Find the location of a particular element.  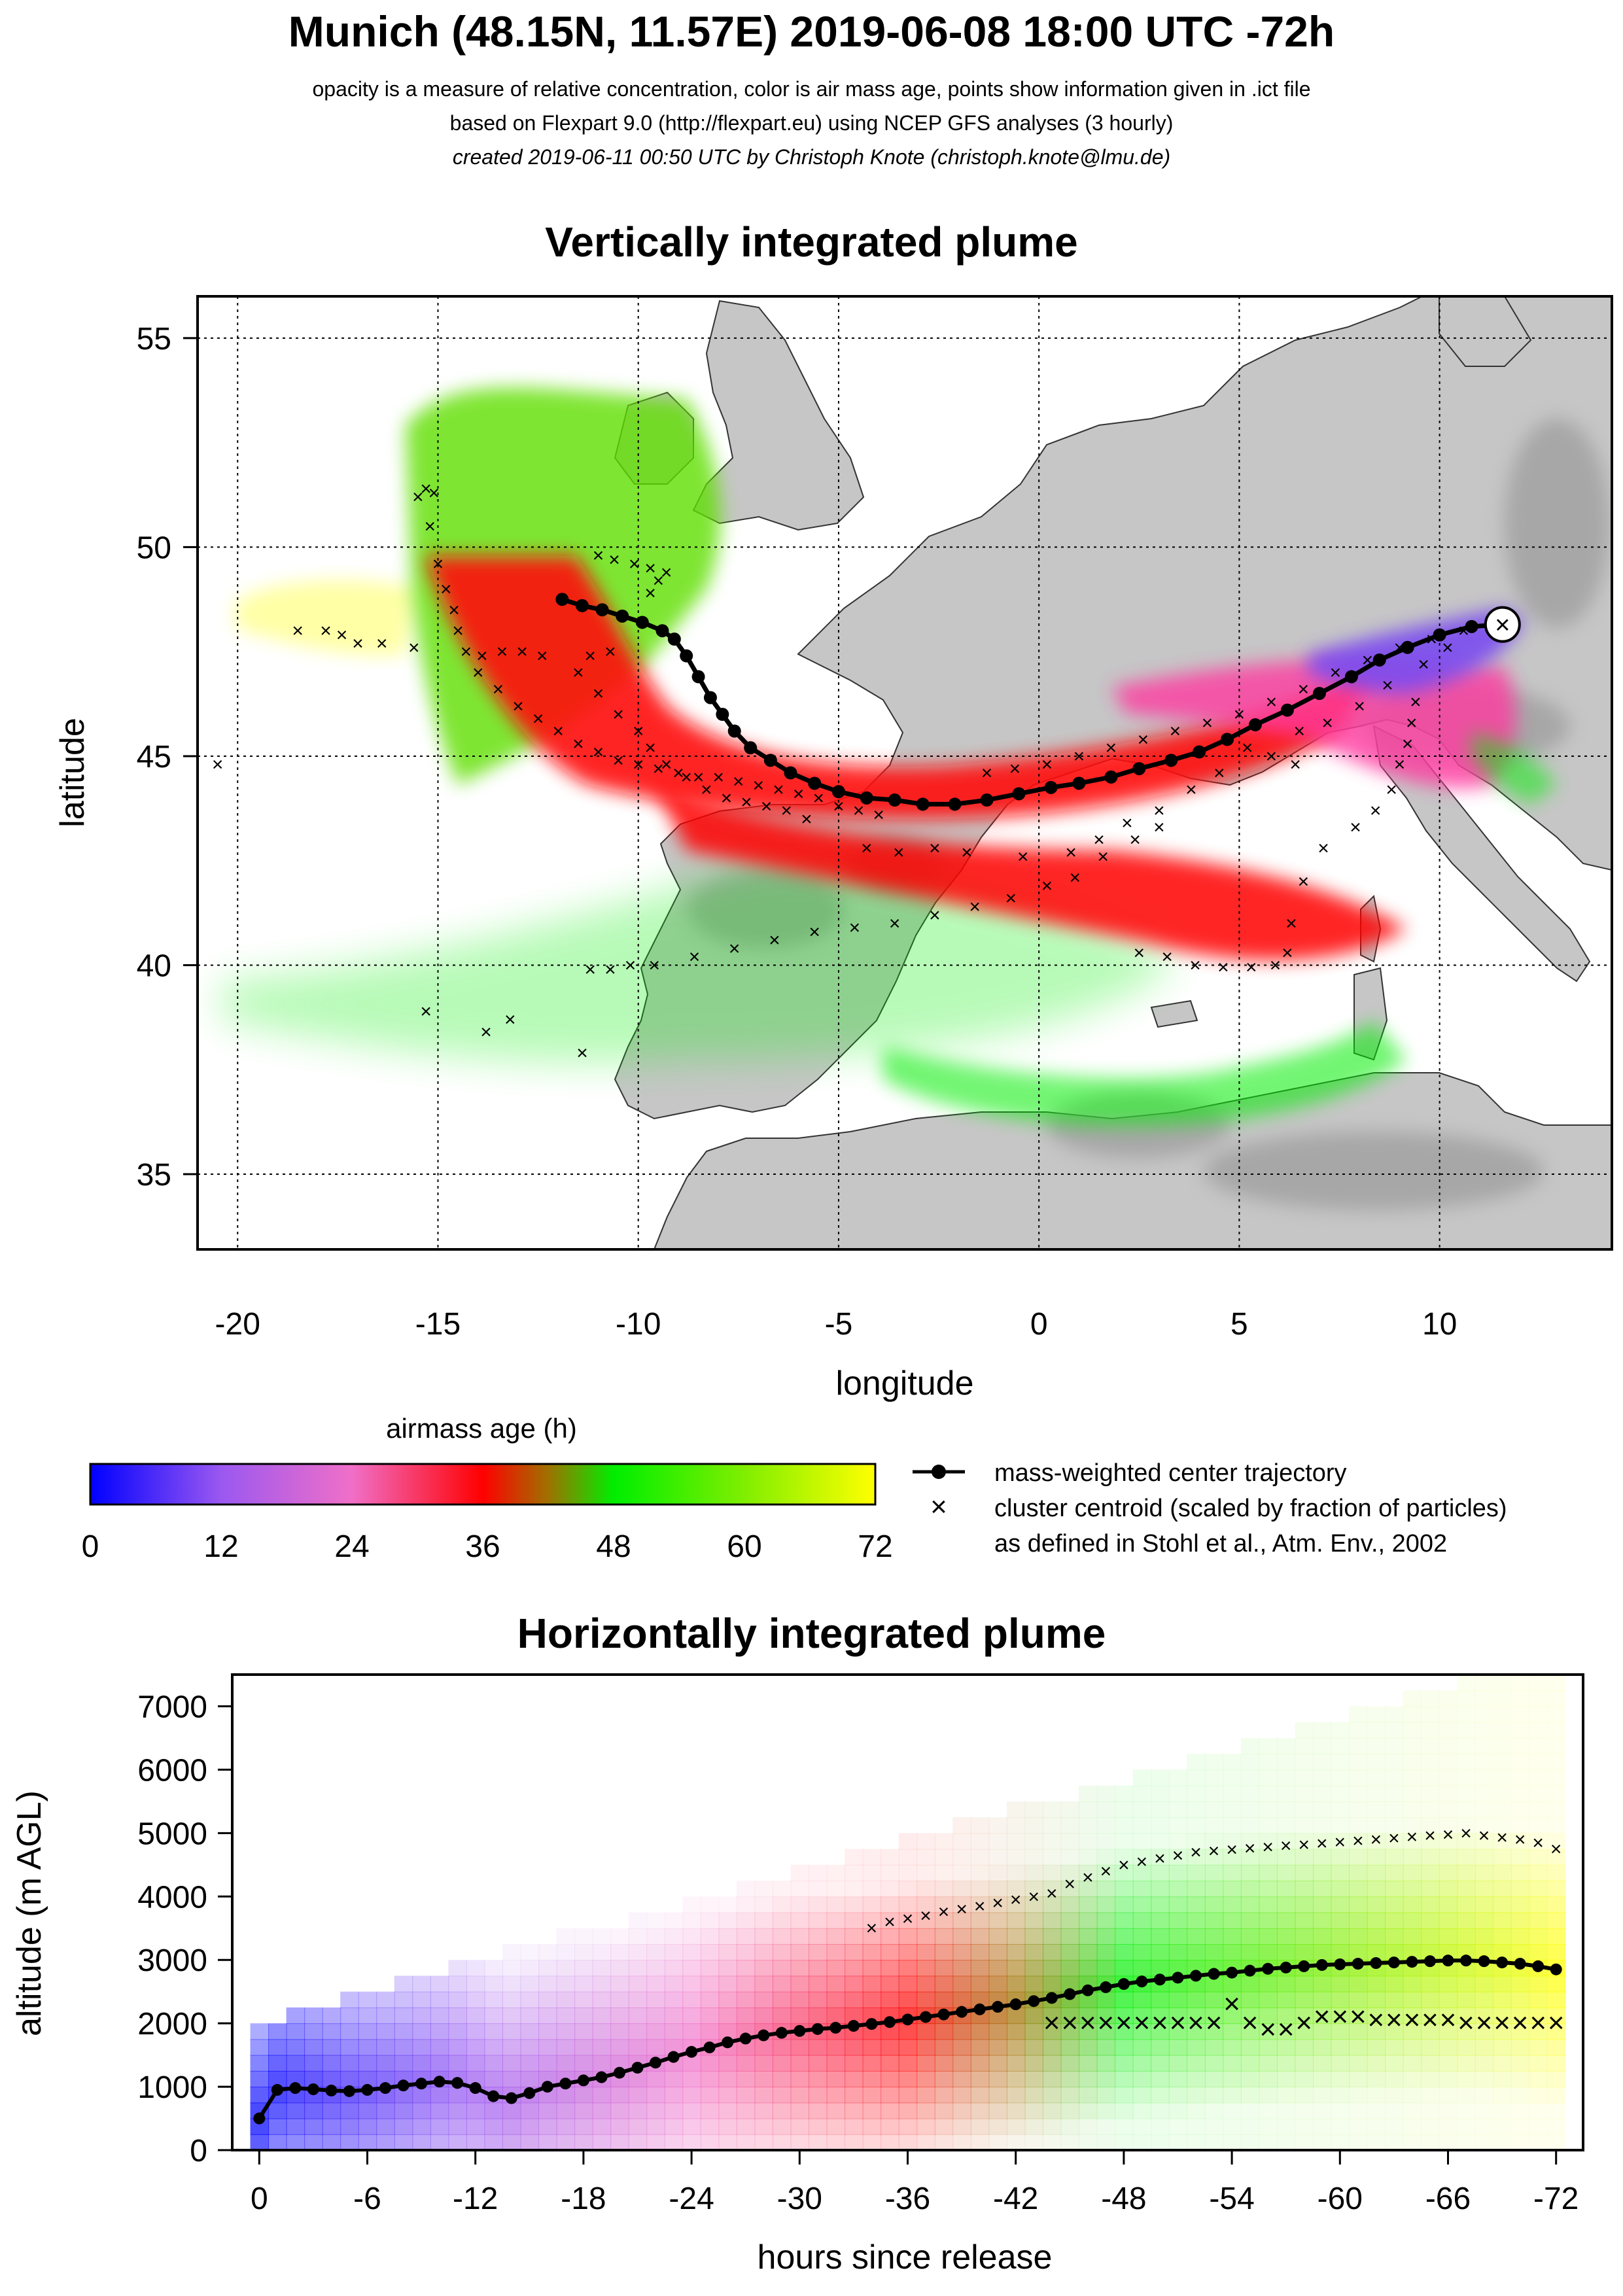

land-balearic is located at coordinates (1174, 1014).